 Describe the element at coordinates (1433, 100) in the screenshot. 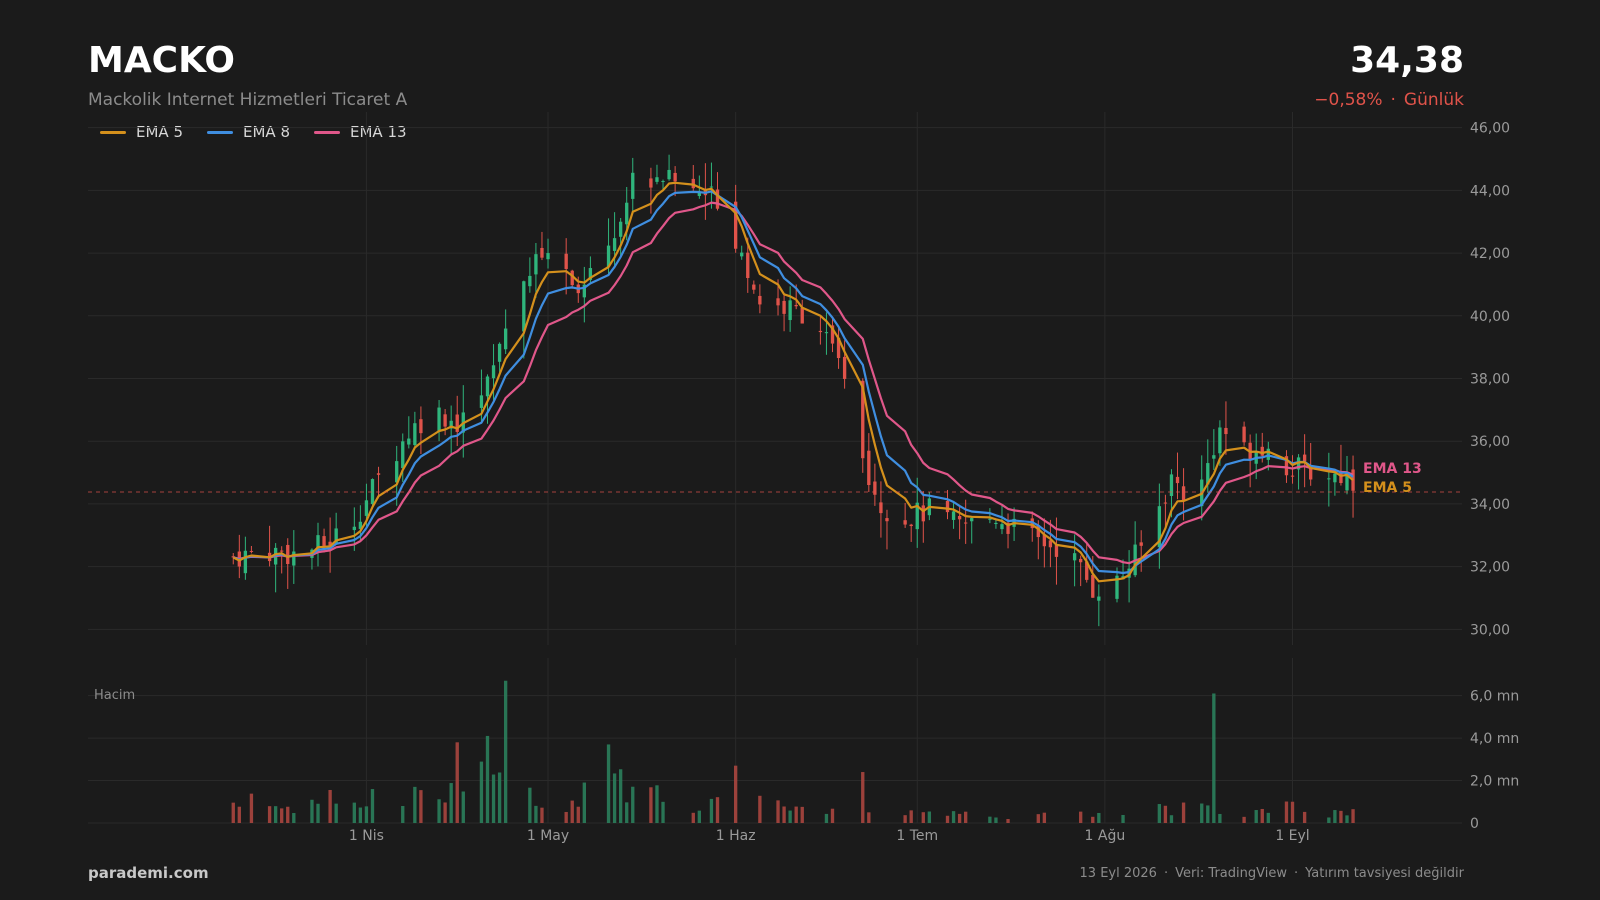

I see `timeframe-label: Günlük` at that location.